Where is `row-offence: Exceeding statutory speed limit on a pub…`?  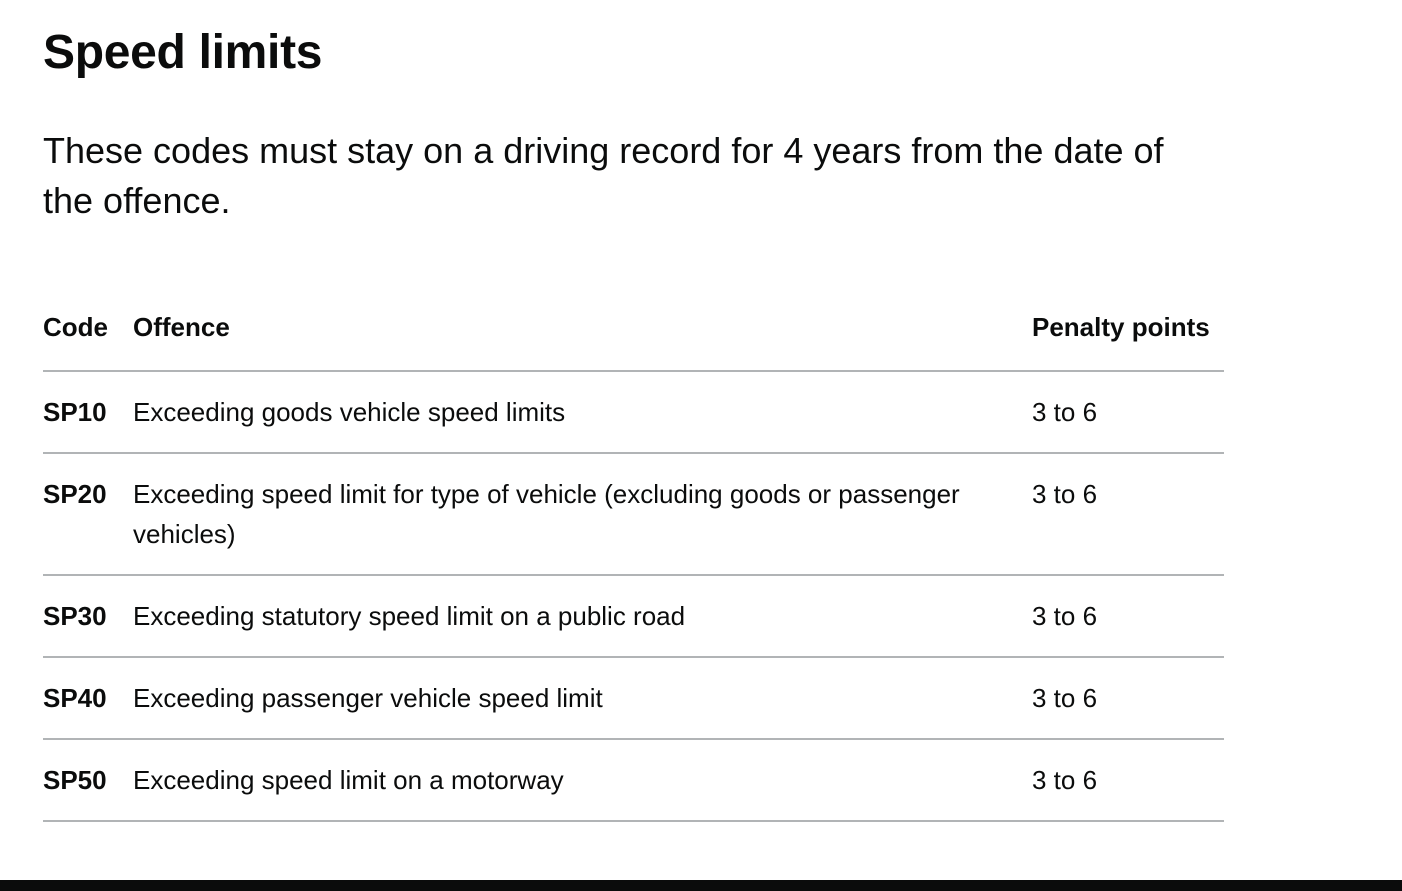
row-offence: Exceeding statutory speed limit on a pub… is located at coordinates (582, 616).